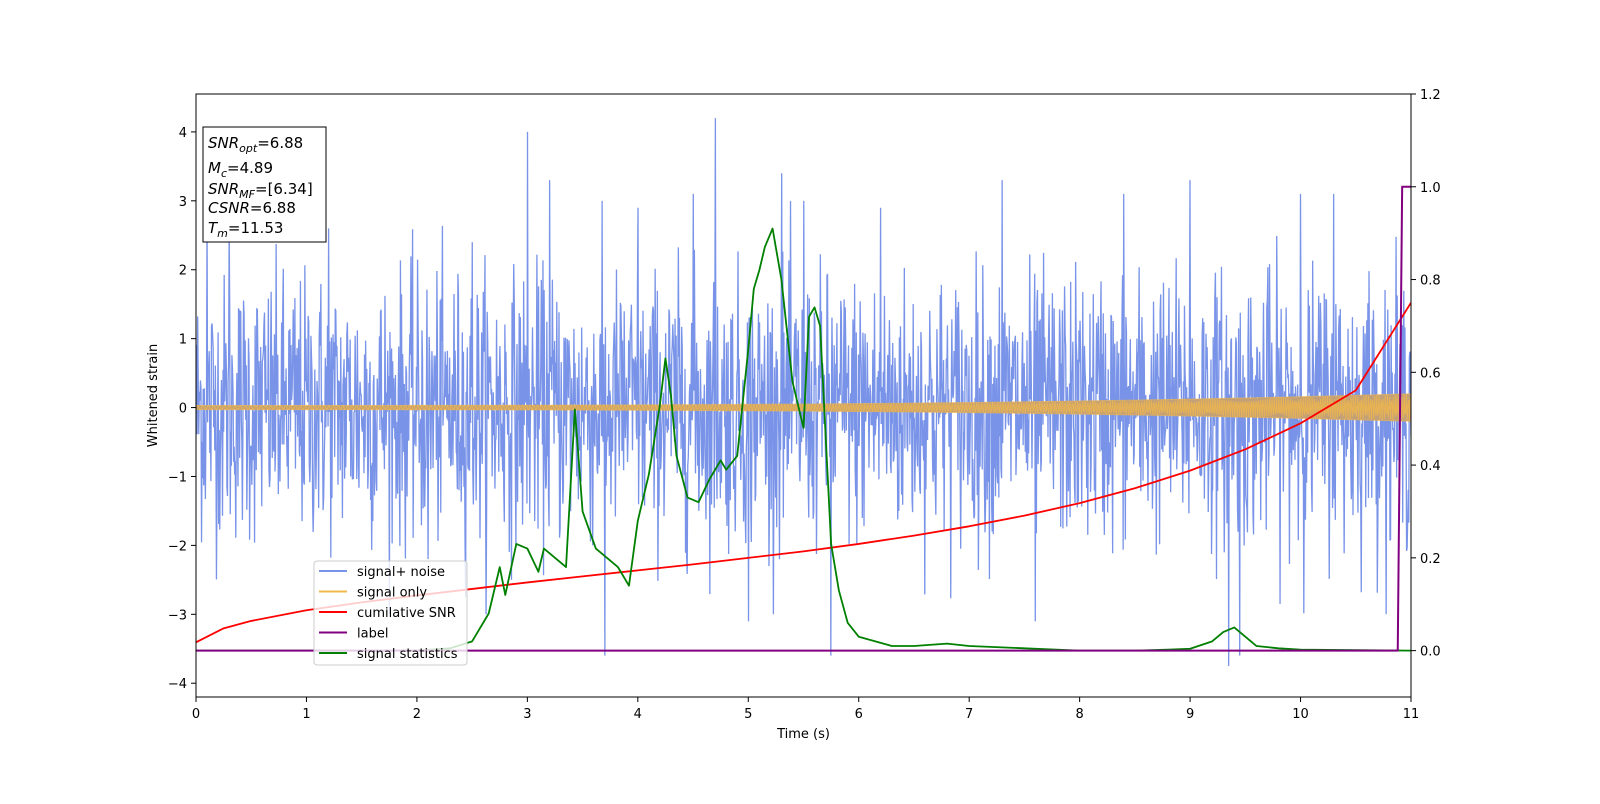 This screenshot has width=1600, height=804. What do you see at coordinates (638, 714) in the screenshot?
I see `x-tick-label: 4` at bounding box center [638, 714].